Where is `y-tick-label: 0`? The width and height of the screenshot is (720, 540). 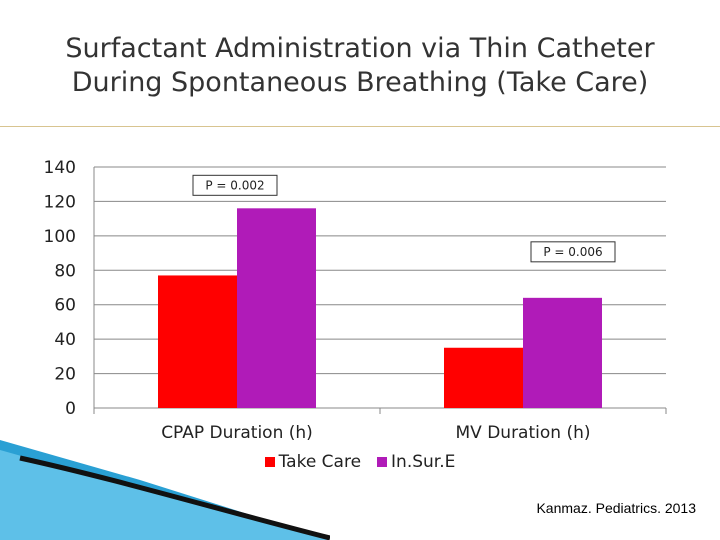 y-tick-label: 0 is located at coordinates (70, 409).